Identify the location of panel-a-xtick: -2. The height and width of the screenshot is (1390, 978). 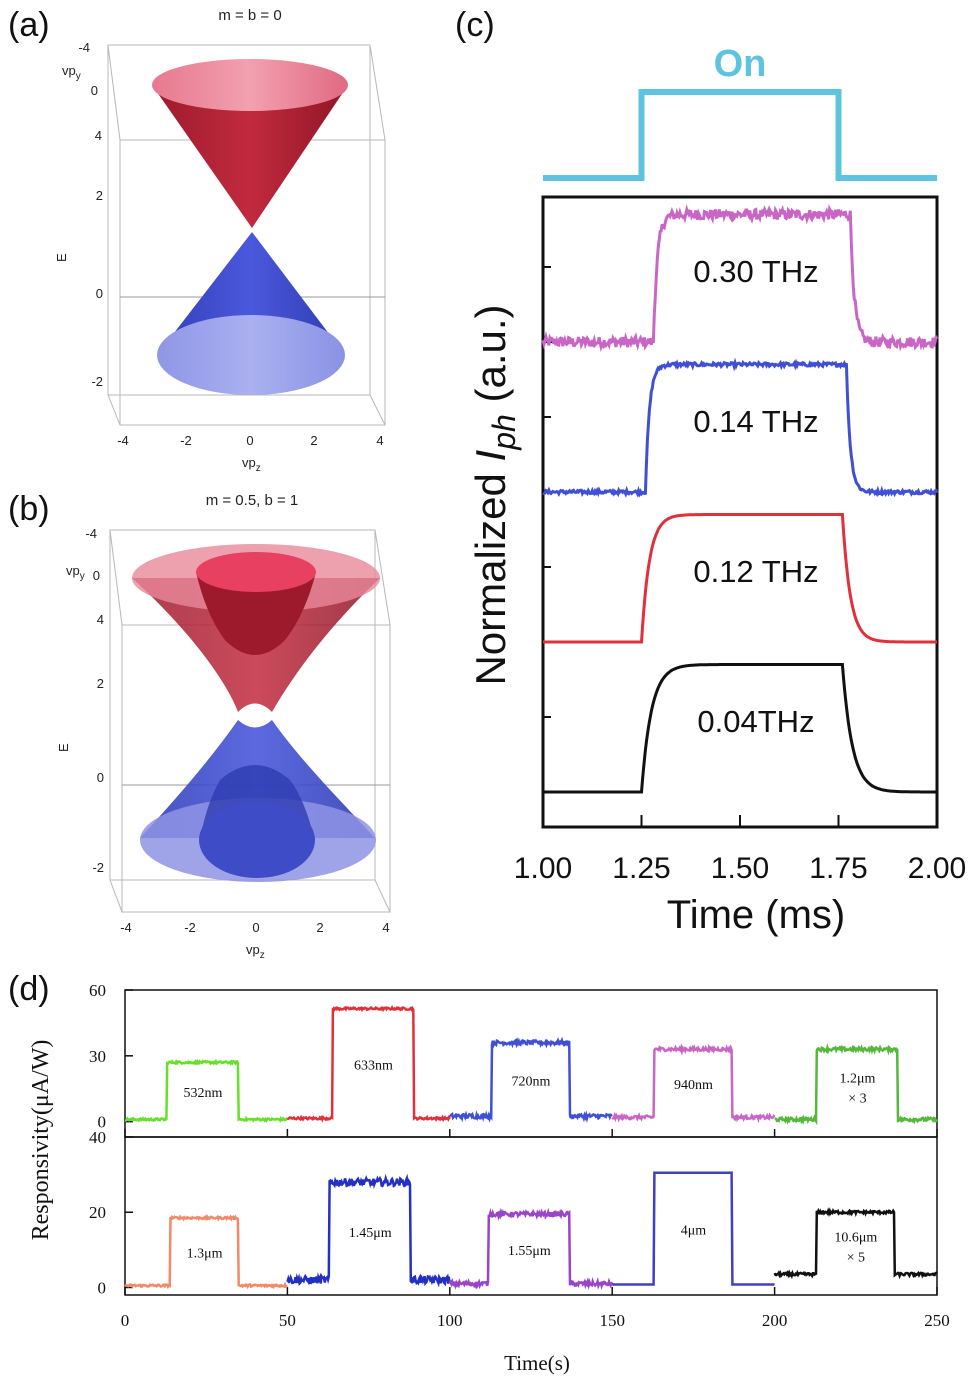
(186, 440).